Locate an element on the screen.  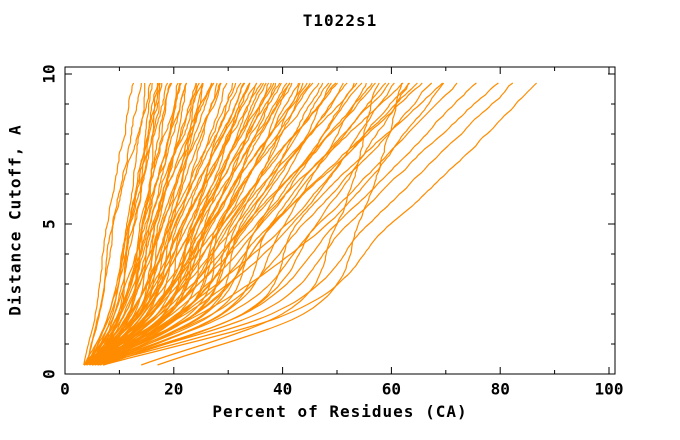
x-tick-label: 100 is located at coordinates (609, 389).